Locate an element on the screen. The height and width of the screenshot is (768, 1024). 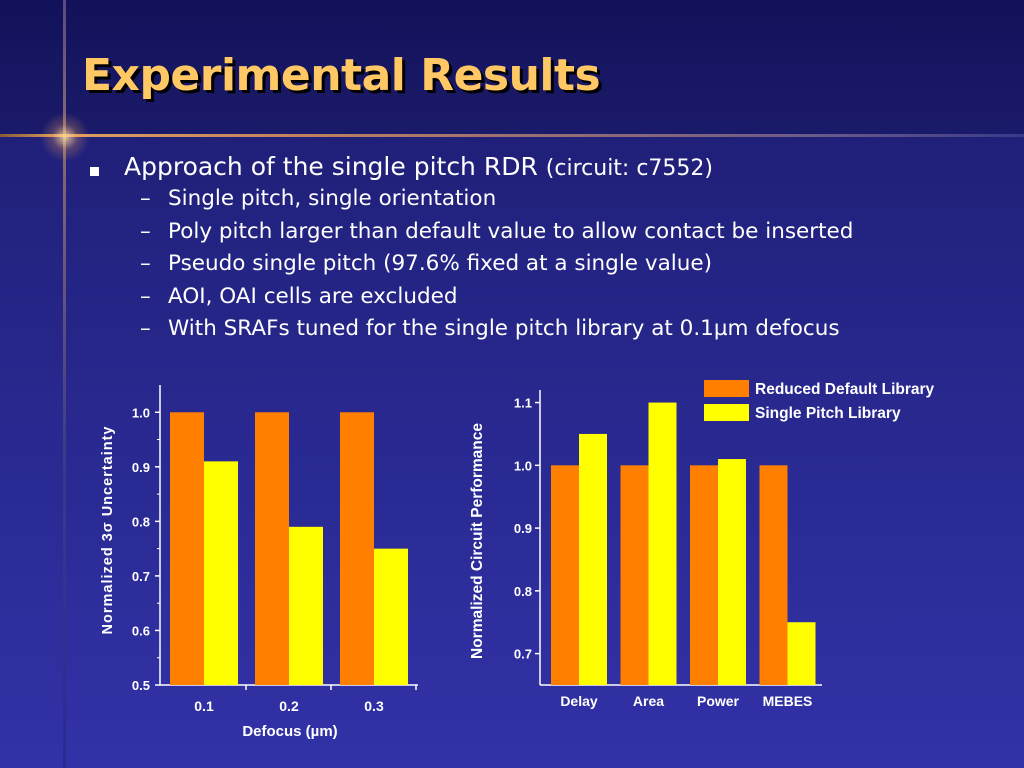
x-axis-label: Defocus (µm) is located at coordinates (289, 731).